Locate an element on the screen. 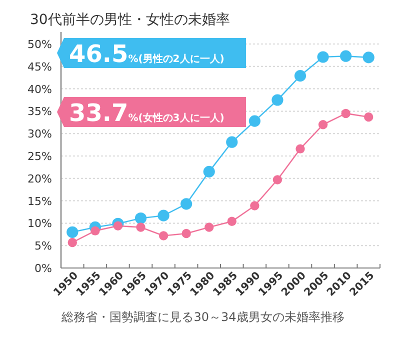 The height and width of the screenshot is (338, 406). y-tick-label: 5% is located at coordinates (43, 246).